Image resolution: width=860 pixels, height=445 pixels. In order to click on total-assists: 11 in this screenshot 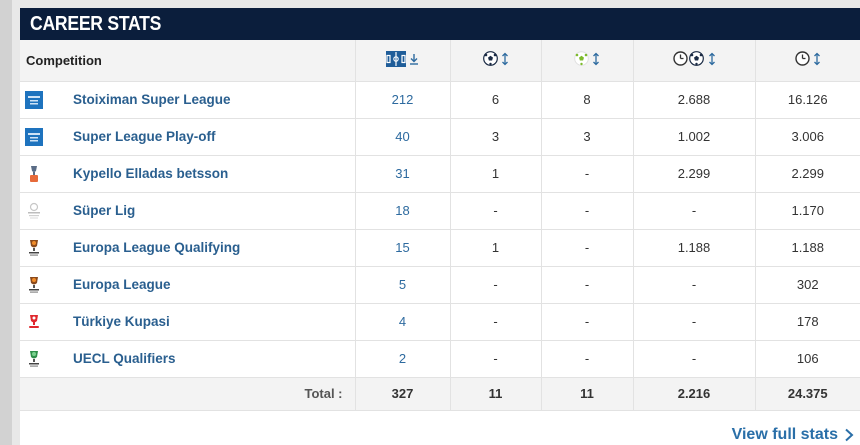, I will do `click(587, 394)`.